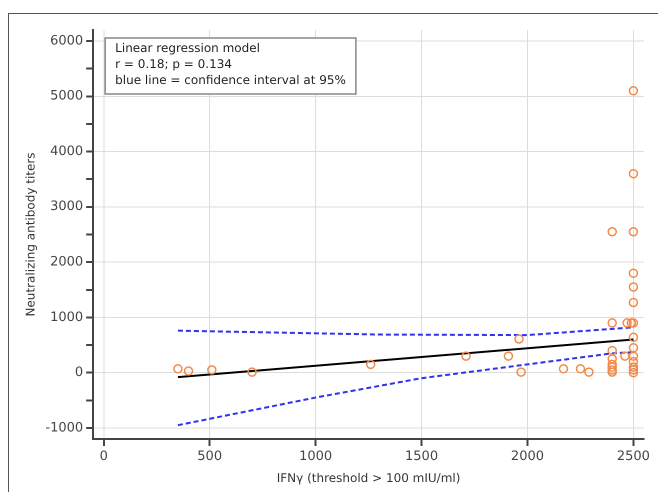 The height and width of the screenshot is (492, 658). What do you see at coordinates (187, 48) in the screenshot?
I see `annotation: Linear regression model` at bounding box center [187, 48].